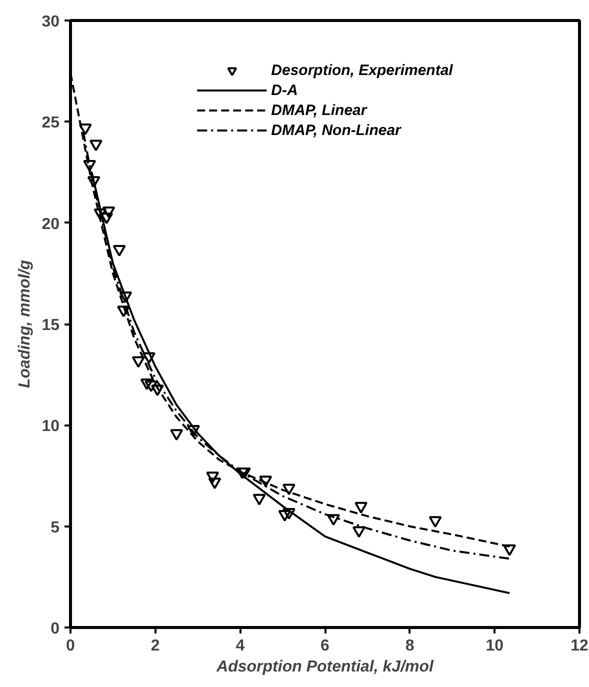 The image size is (589, 687). What do you see at coordinates (51, 224) in the screenshot?
I see `y-tick-label: 20` at bounding box center [51, 224].